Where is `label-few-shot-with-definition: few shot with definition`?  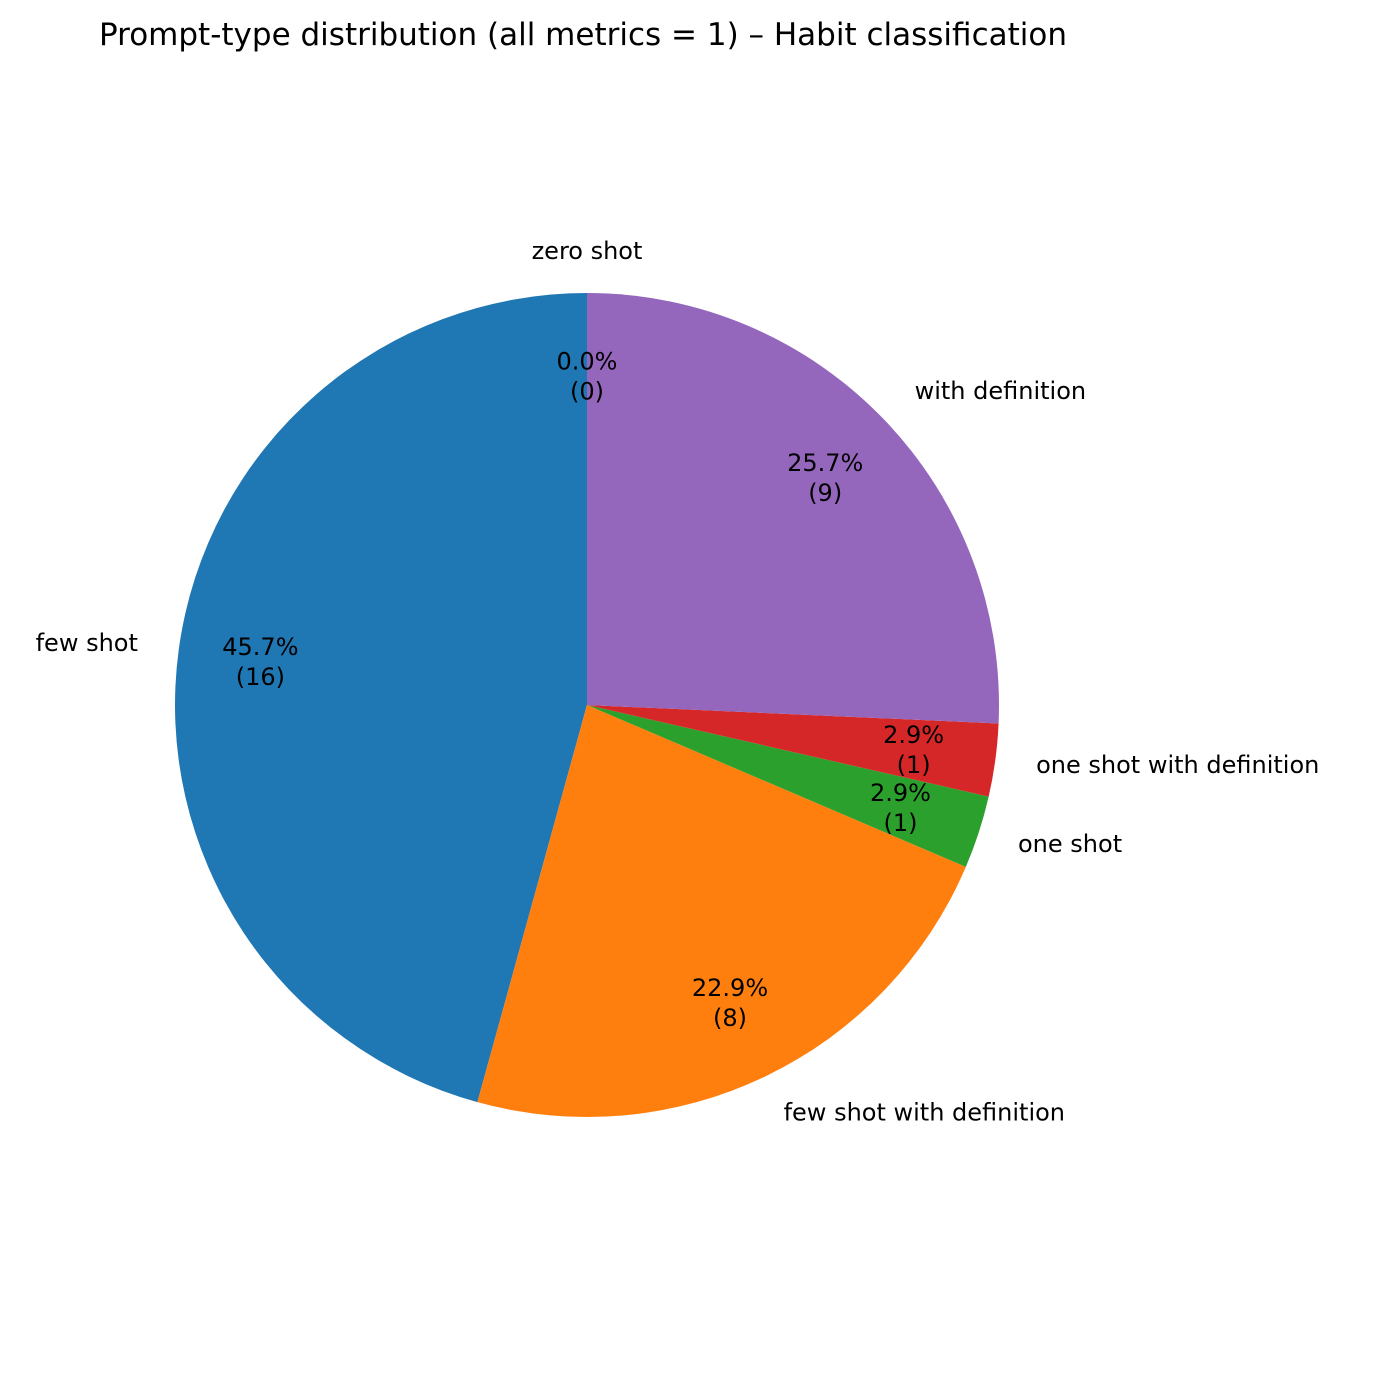
label-few-shot-with-definition: few shot with definition is located at coordinates (924, 1112).